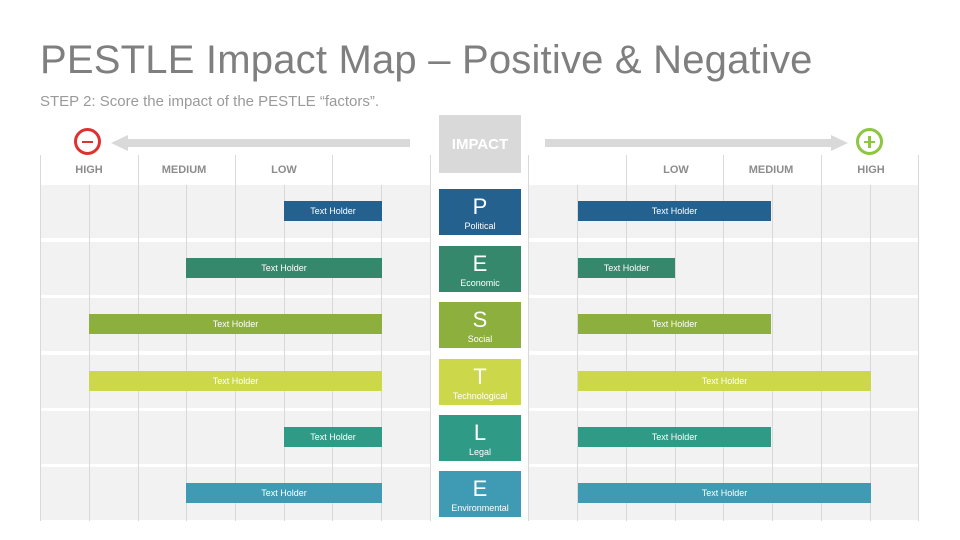 Image resolution: width=960 pixels, height=540 pixels. I want to click on factor-tile-social: S Social, so click(480, 325).